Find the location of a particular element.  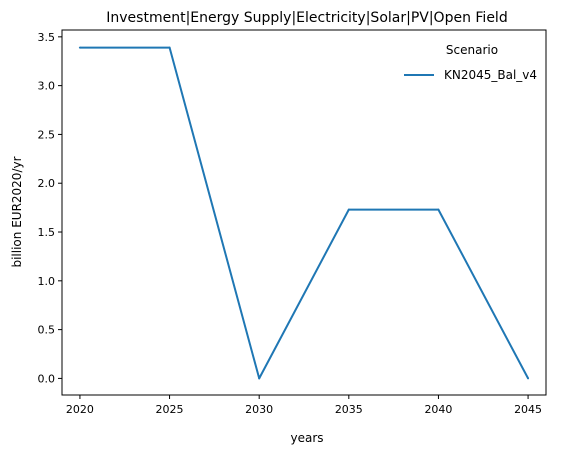

y-tick-label: 0.0 is located at coordinates (47, 378).